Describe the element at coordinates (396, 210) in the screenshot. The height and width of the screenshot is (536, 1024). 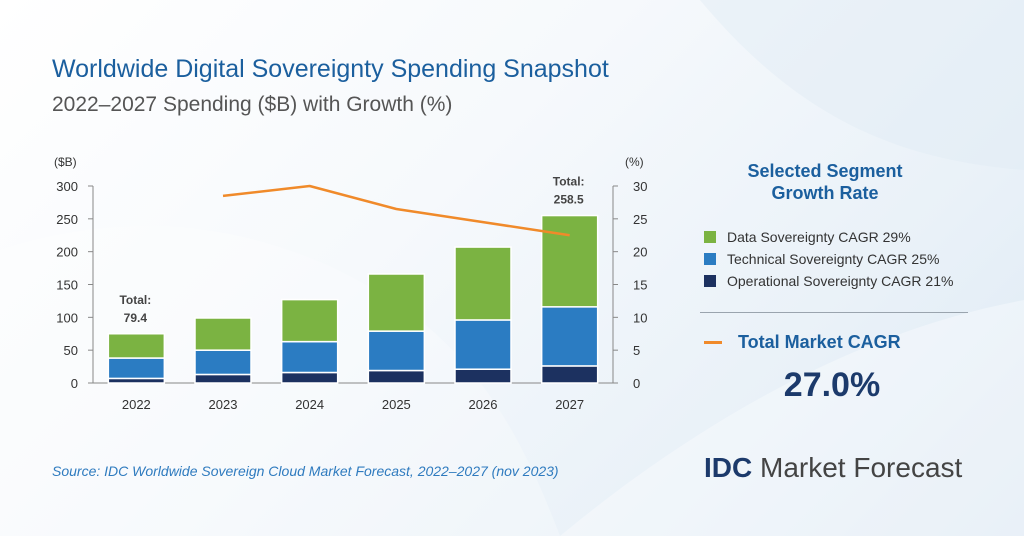
I see `growth-line` at that location.